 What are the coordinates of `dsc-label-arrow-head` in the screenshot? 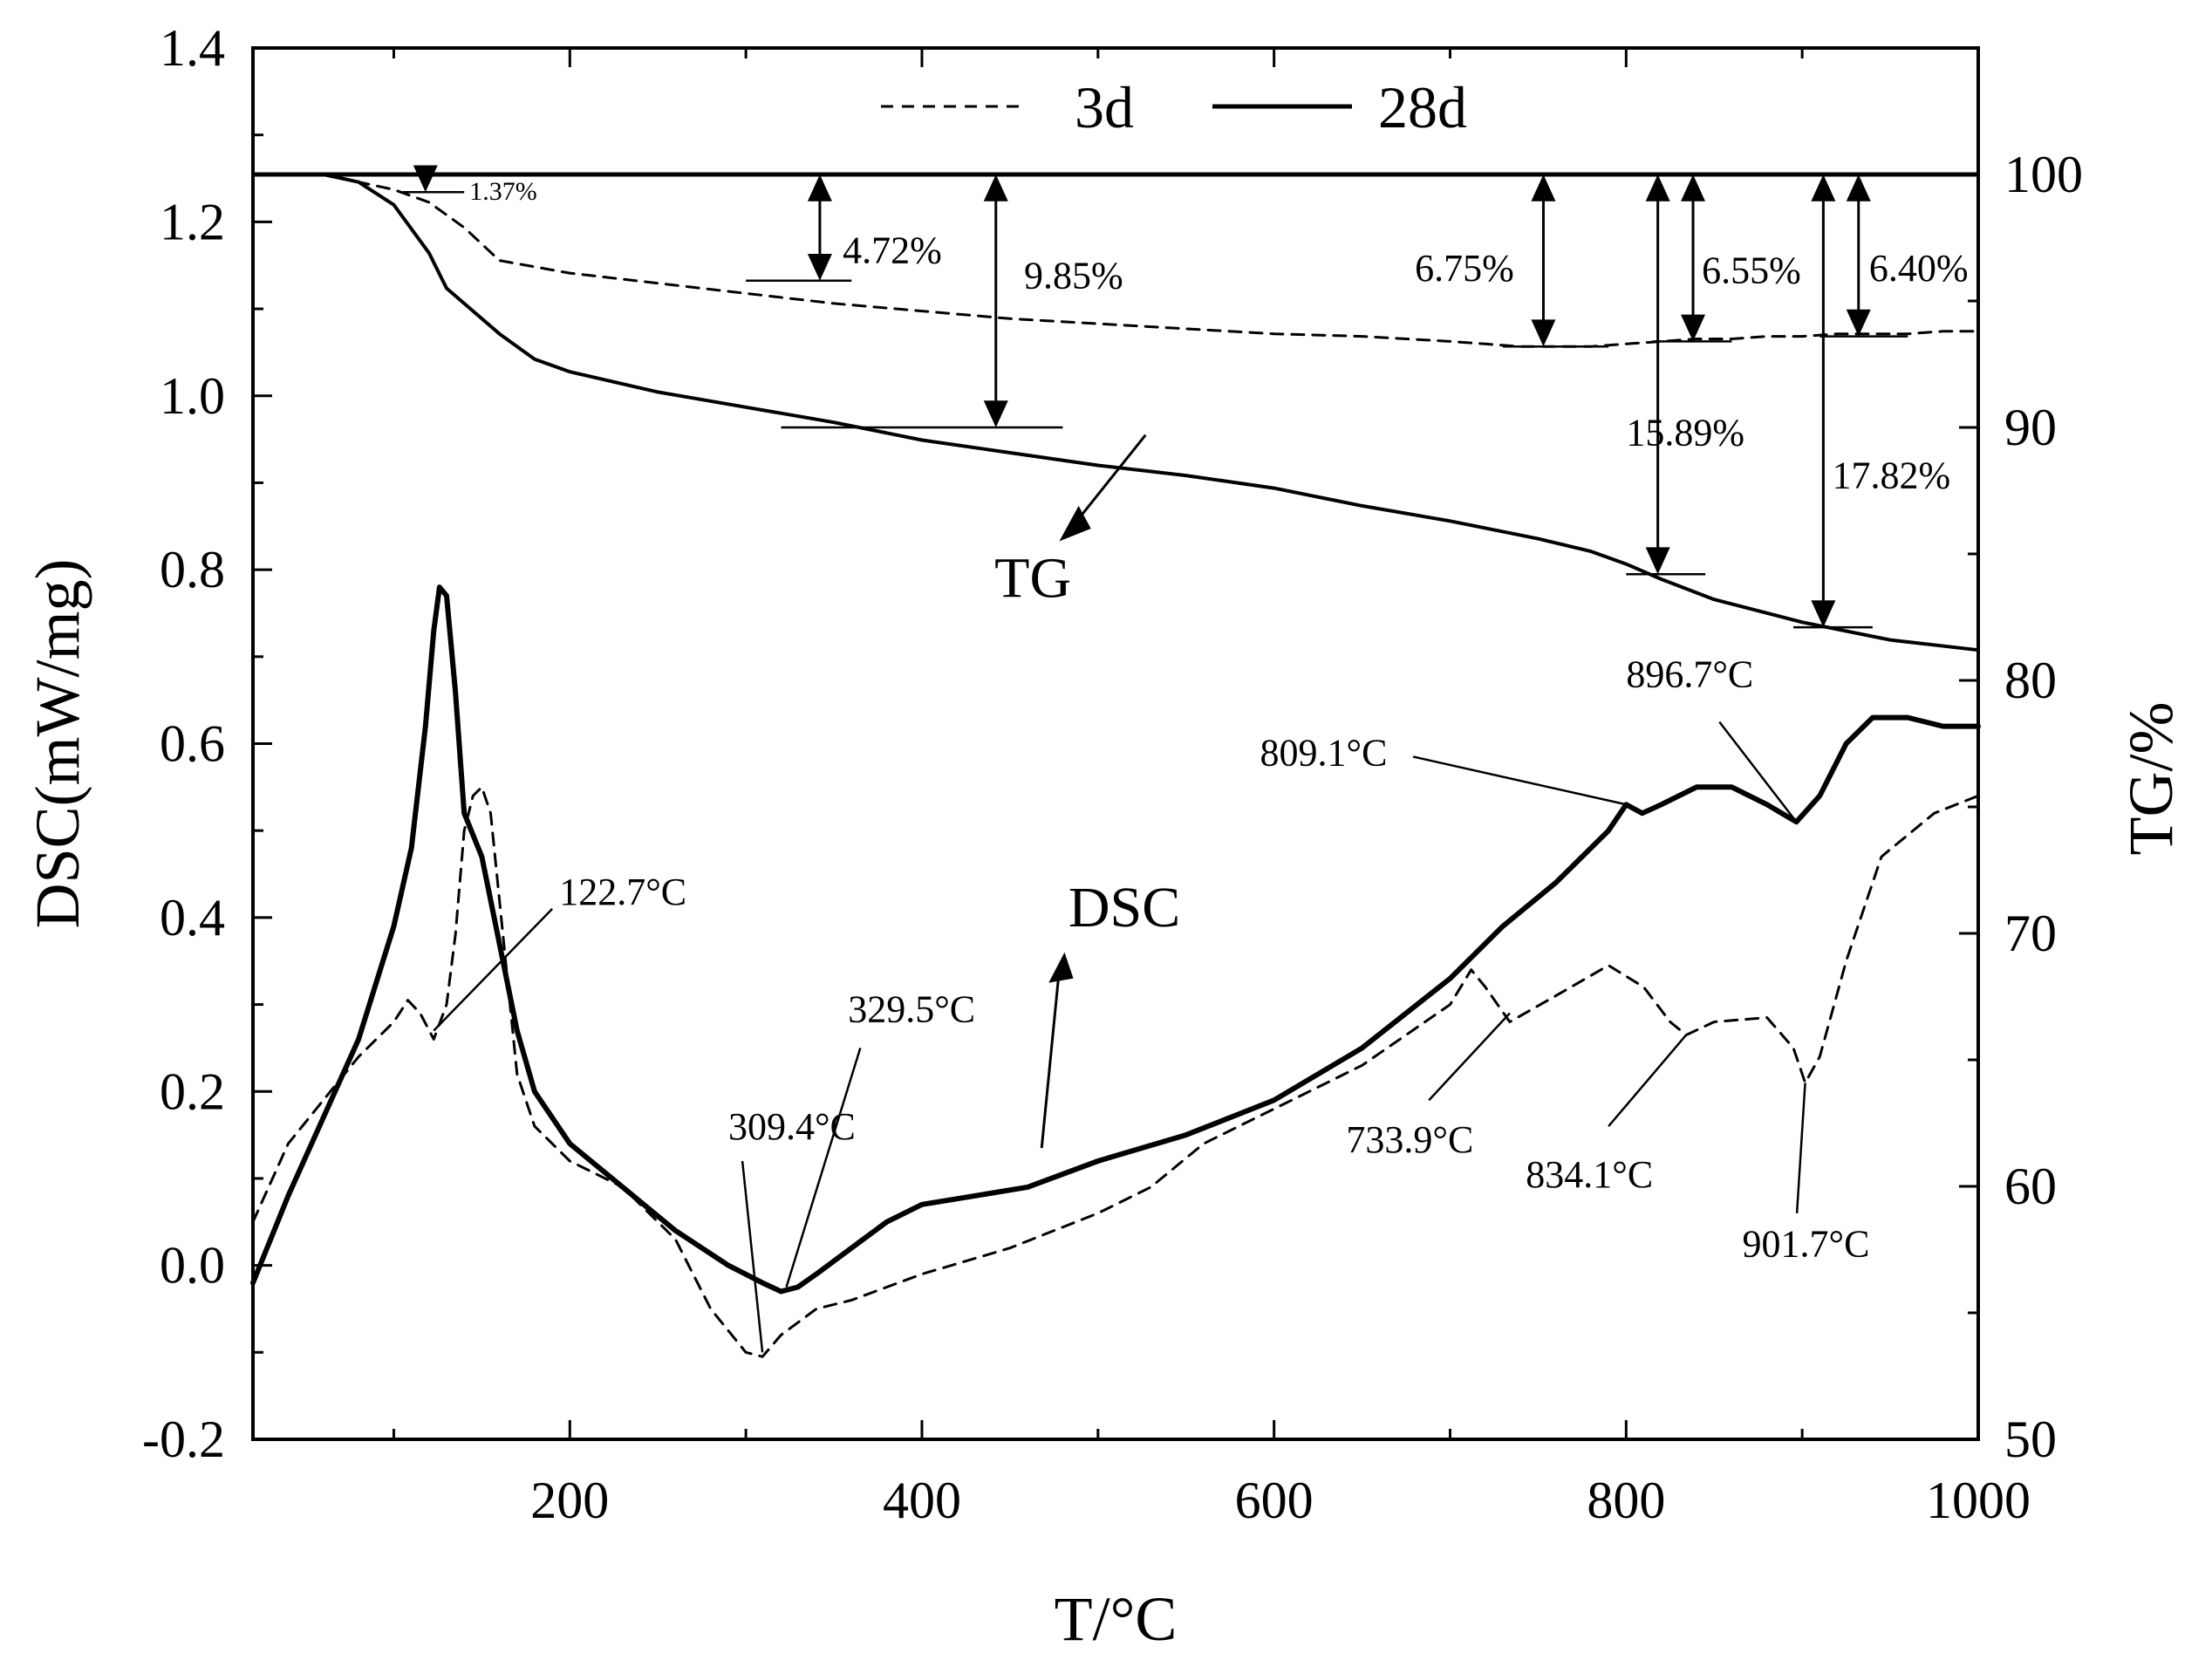 It's located at (1061, 967).